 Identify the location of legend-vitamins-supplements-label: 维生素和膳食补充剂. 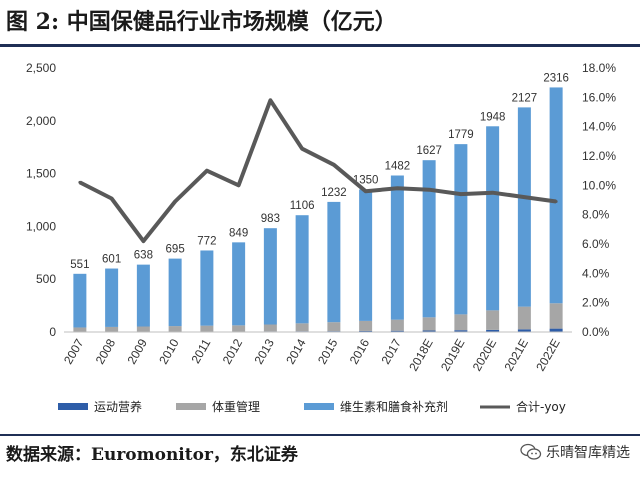
(394, 406).